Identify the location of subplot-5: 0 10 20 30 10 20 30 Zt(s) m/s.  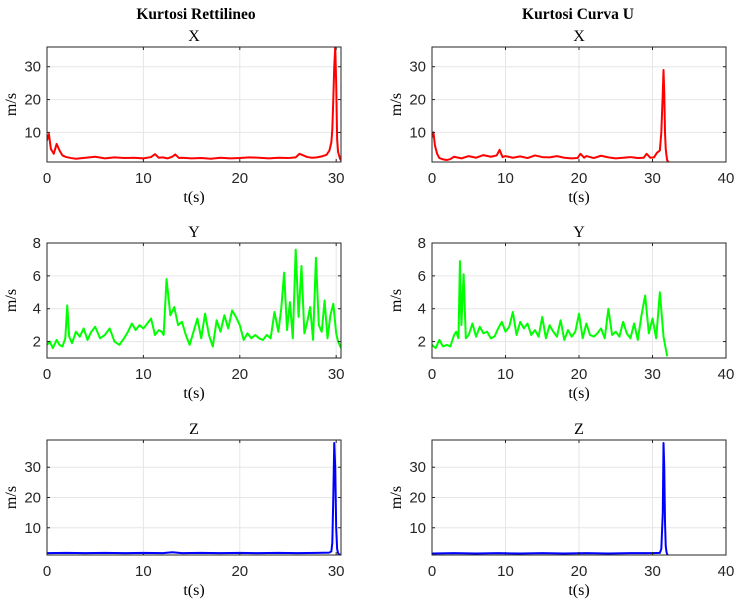
(174, 510).